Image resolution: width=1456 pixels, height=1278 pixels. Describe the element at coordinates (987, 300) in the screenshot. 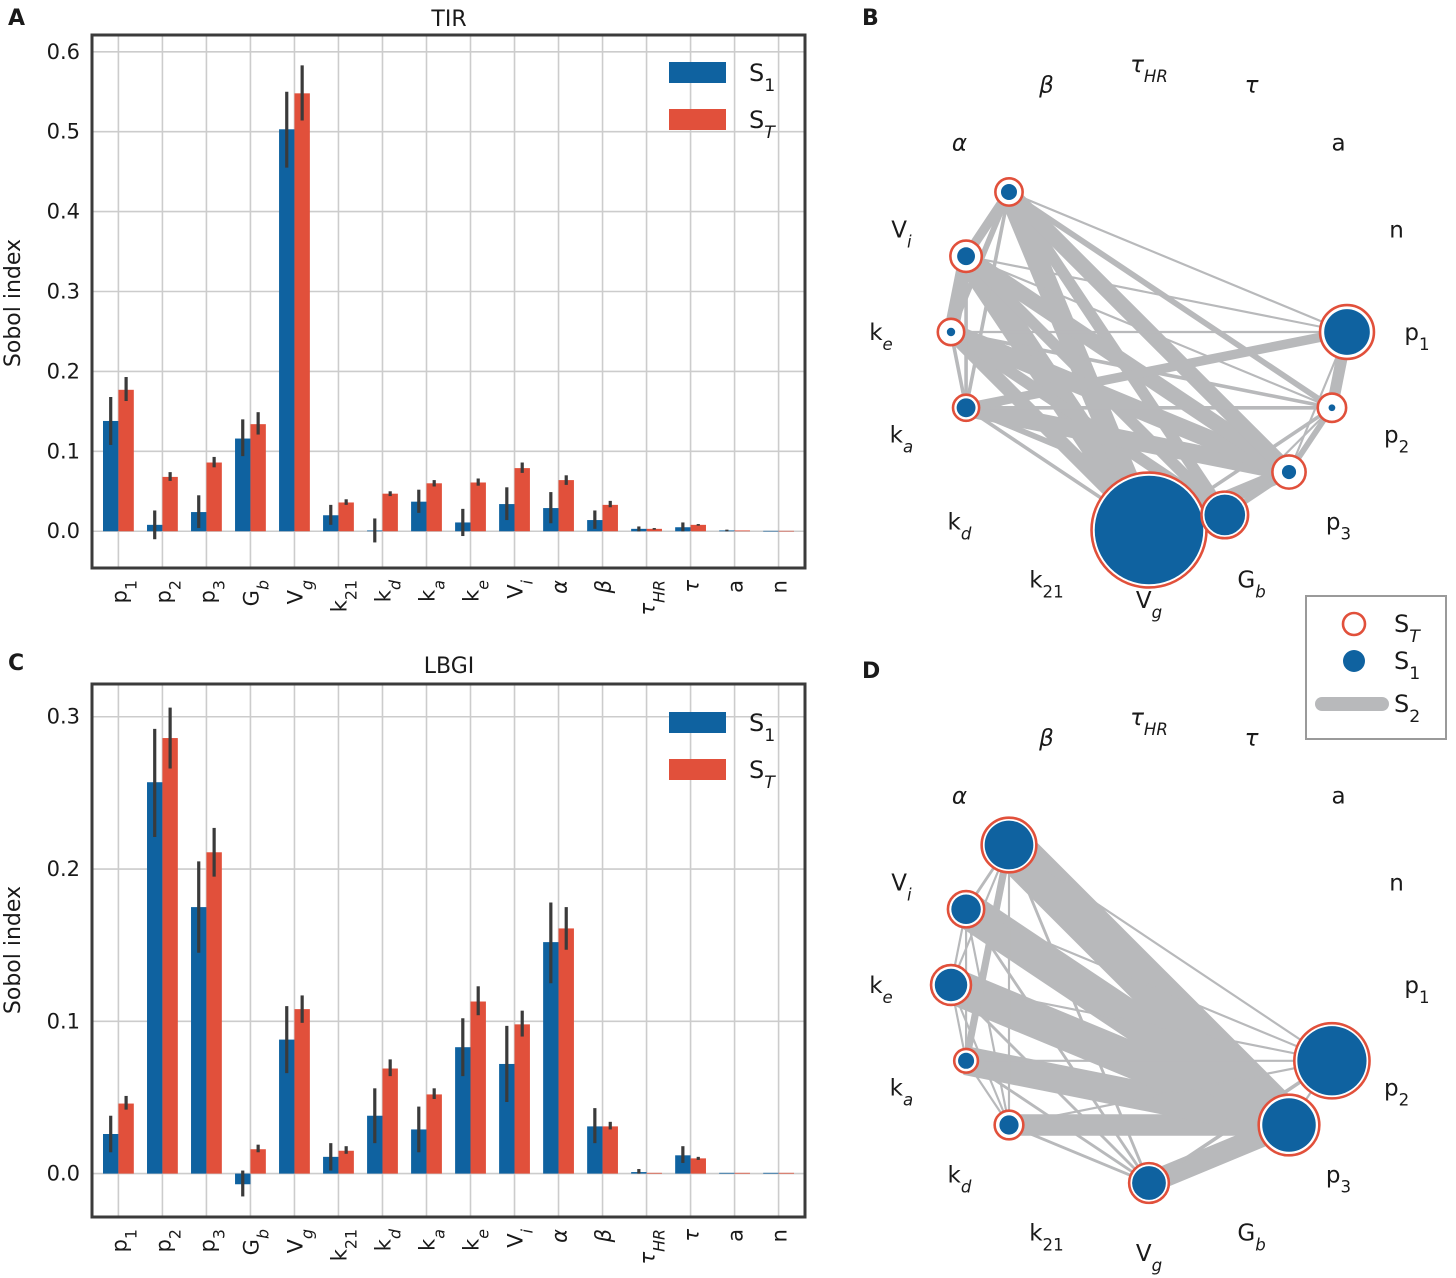

I see `edge-ka-alpha` at that location.